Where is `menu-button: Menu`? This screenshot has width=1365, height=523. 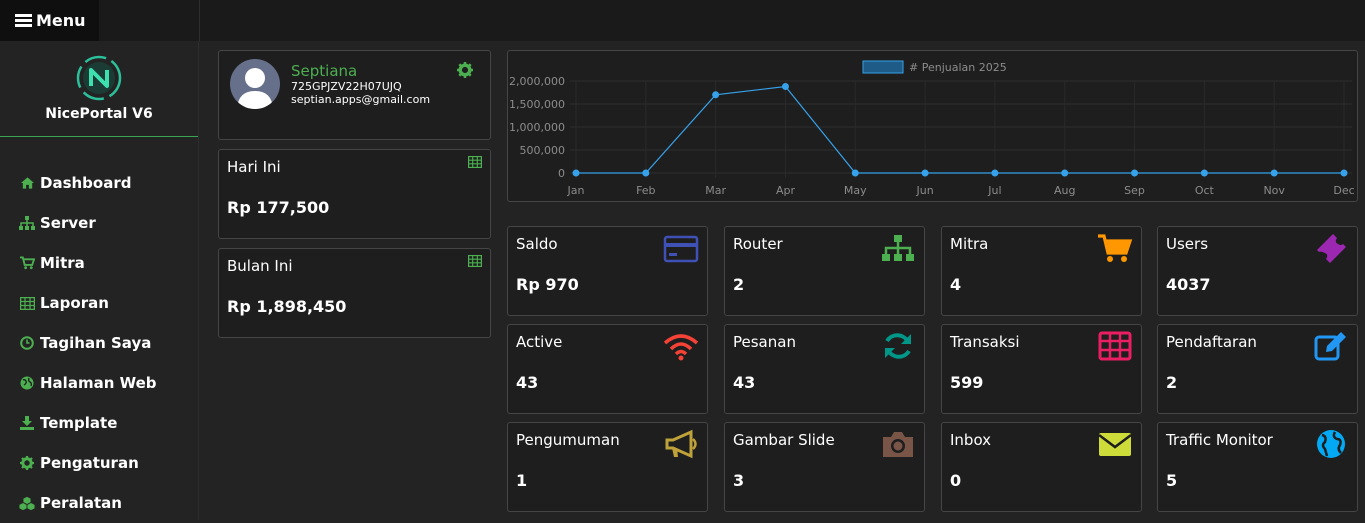 menu-button: Menu is located at coordinates (49, 20).